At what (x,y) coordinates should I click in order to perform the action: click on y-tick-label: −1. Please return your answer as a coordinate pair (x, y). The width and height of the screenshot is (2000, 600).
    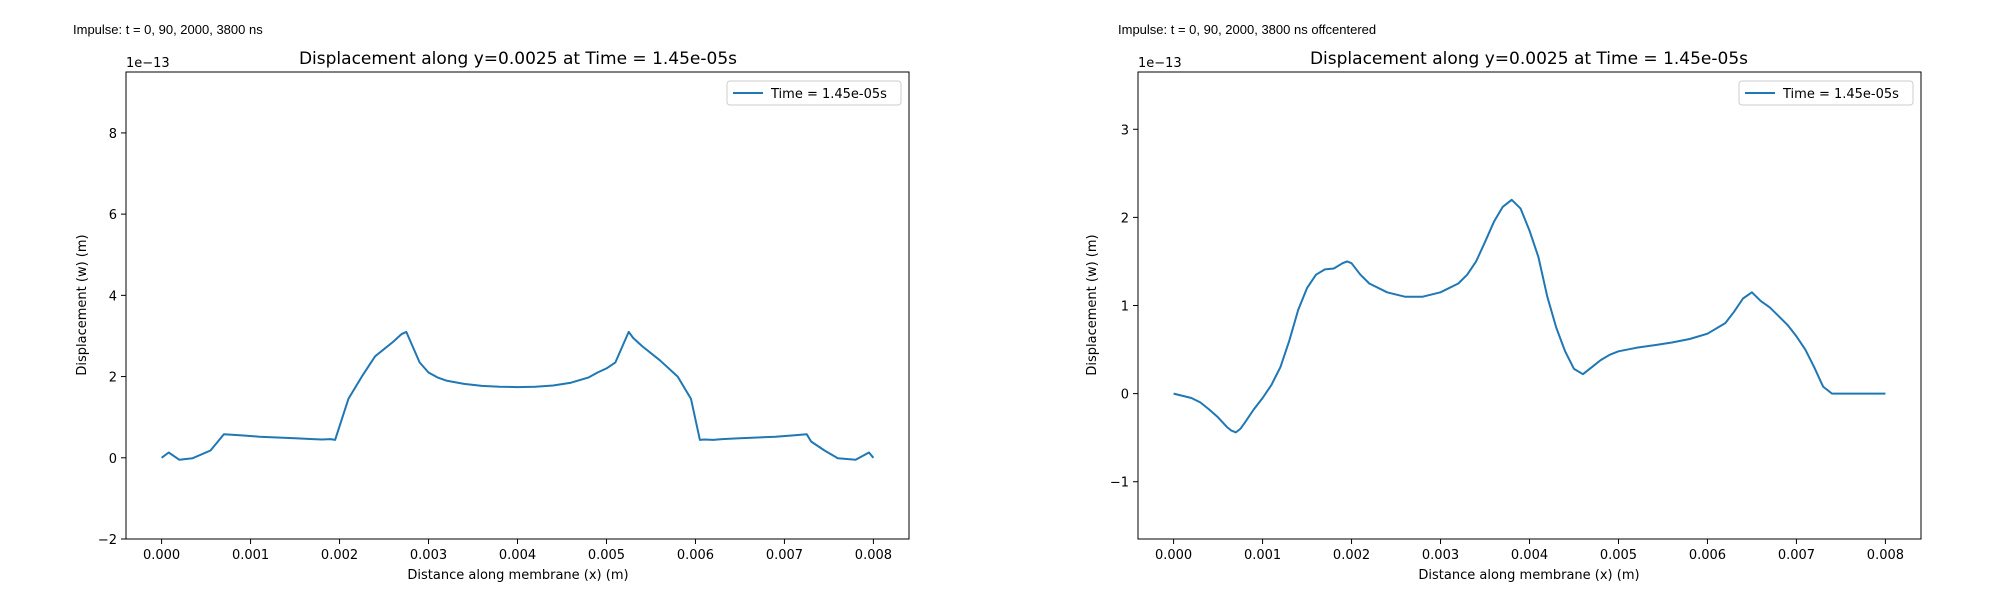
    Looking at the image, I should click on (1119, 483).